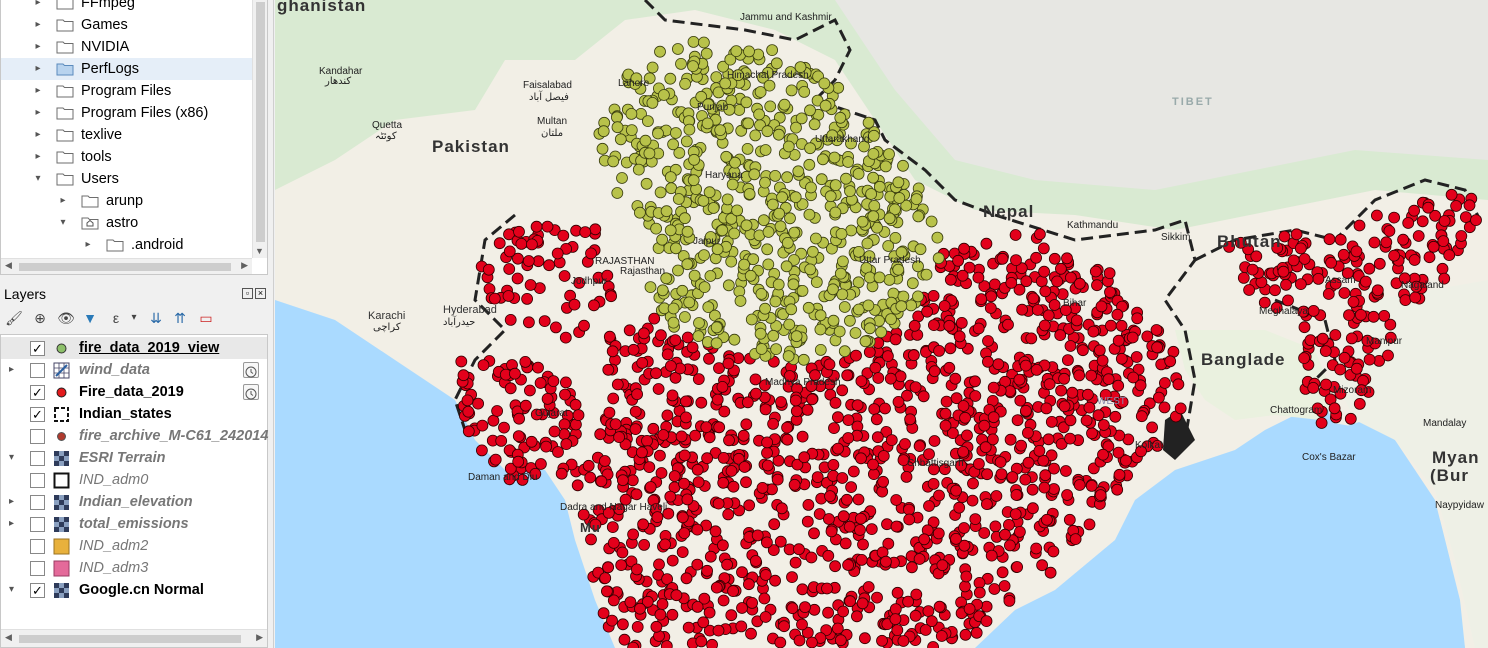 Image resolution: width=1488 pixels, height=648 pixels. What do you see at coordinates (1093, 225) in the screenshot?
I see `map-label-kathmandu: Kathmandu` at bounding box center [1093, 225].